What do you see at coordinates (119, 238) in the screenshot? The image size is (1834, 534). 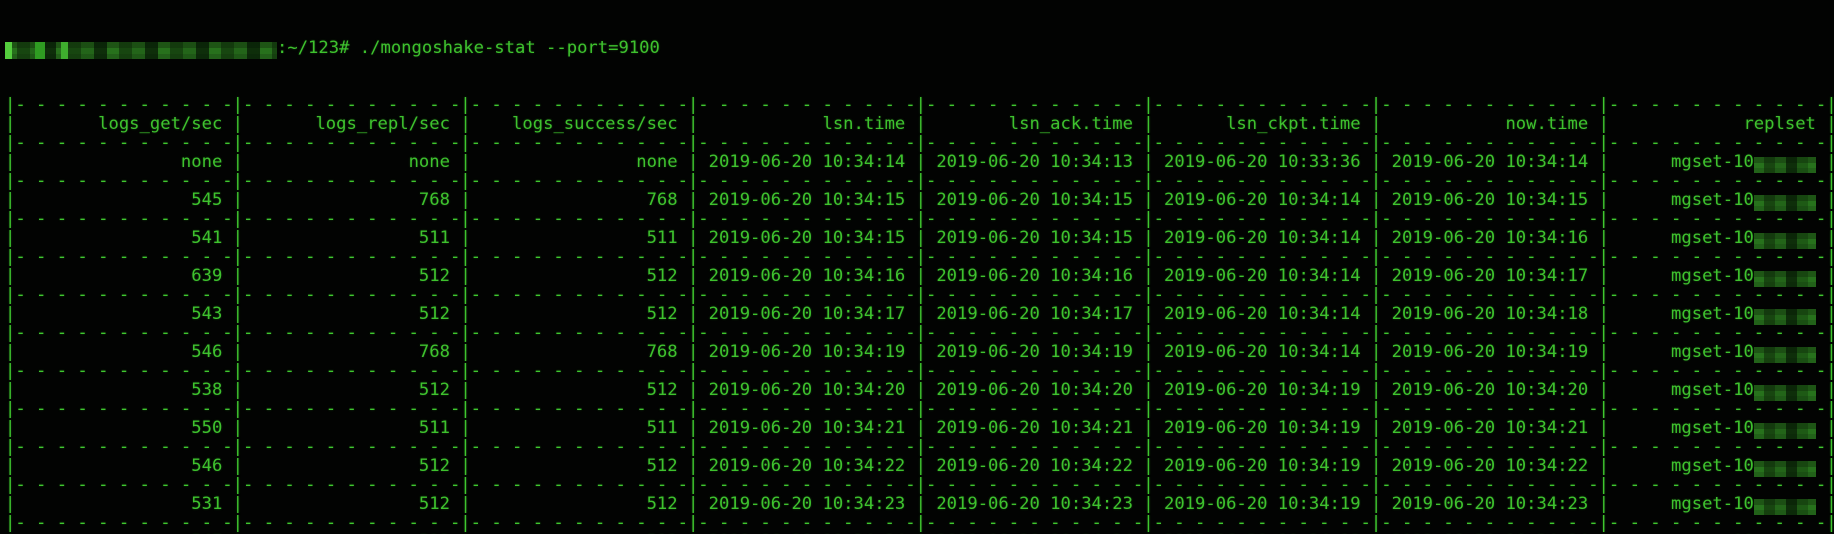 I see `cell-logs_get/sec: | 541` at bounding box center [119, 238].